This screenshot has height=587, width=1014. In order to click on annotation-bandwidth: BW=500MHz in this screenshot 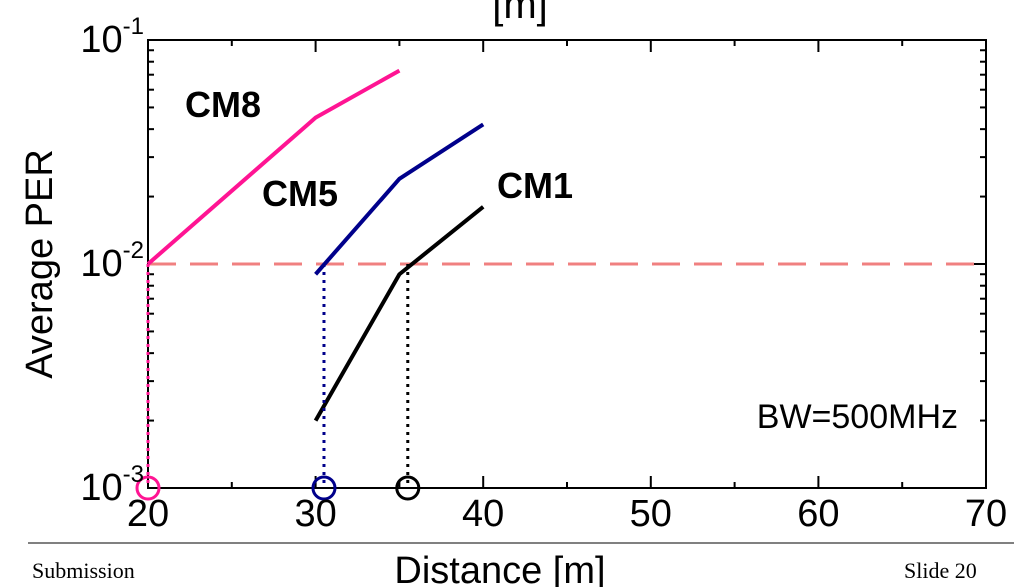, I will do `click(857, 417)`.